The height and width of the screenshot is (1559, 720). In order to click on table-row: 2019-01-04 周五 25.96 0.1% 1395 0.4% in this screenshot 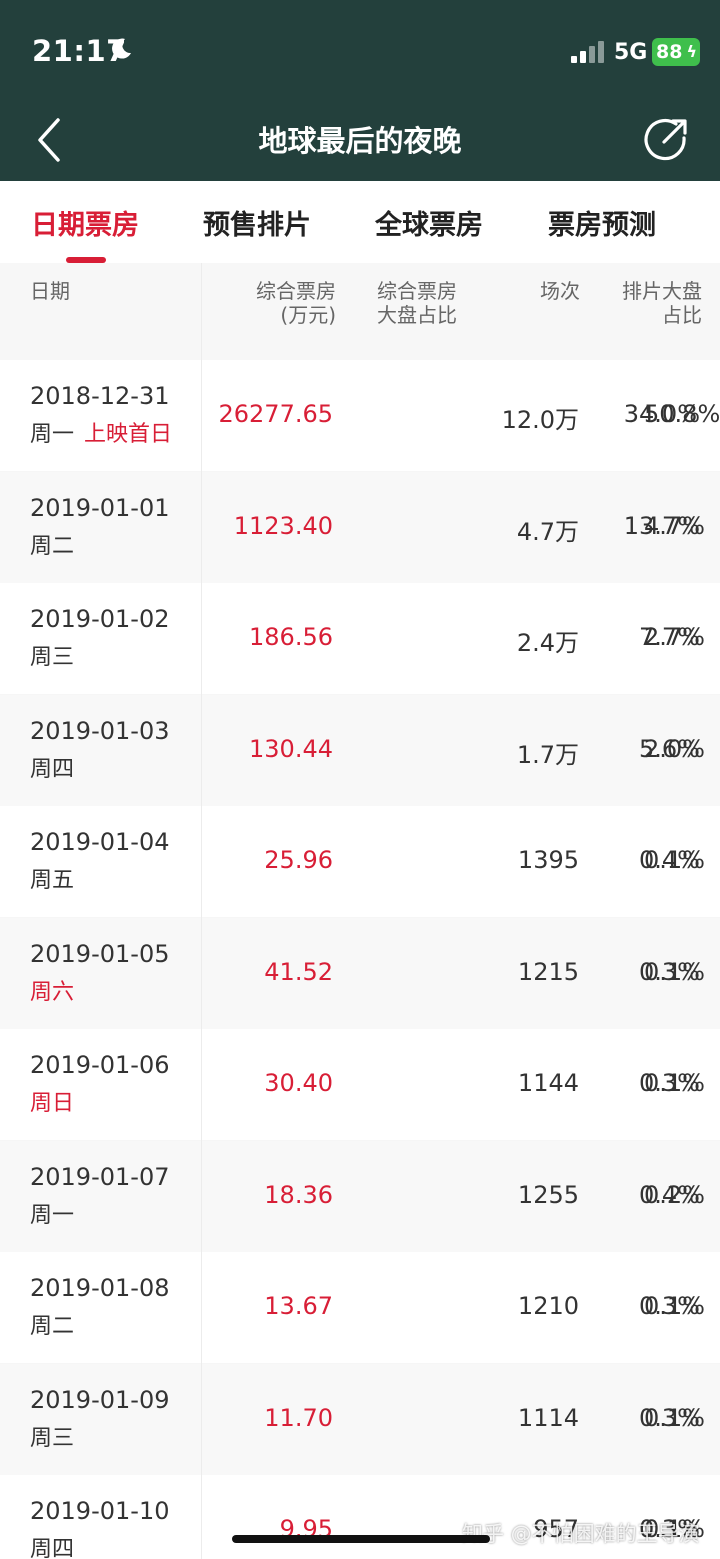, I will do `click(360, 861)`.